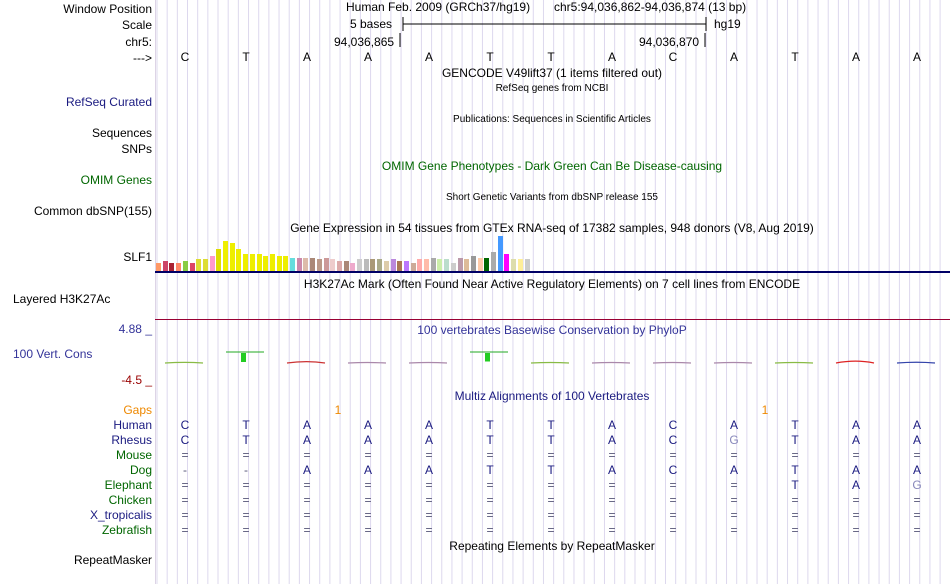 The width and height of the screenshot is (950, 584). Describe the element at coordinates (128, 485) in the screenshot. I see `species-label: Elephant` at that location.